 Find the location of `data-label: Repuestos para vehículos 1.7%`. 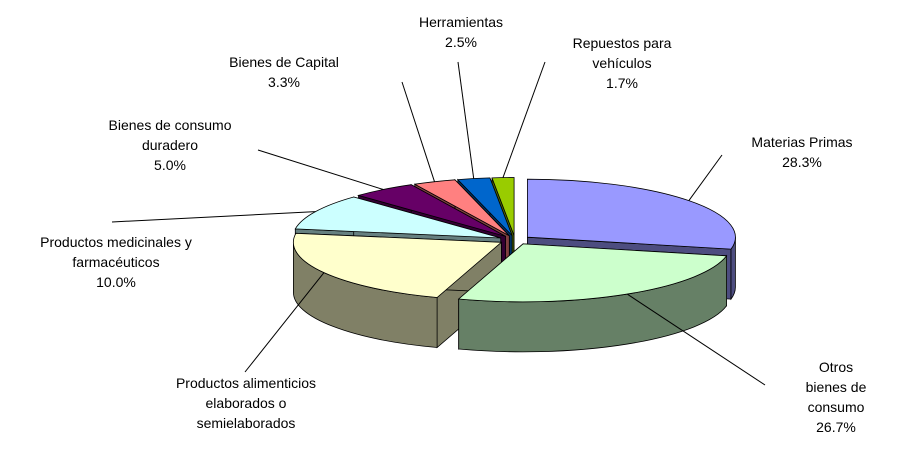

data-label: Repuestos para vehículos 1.7% is located at coordinates (622, 63).